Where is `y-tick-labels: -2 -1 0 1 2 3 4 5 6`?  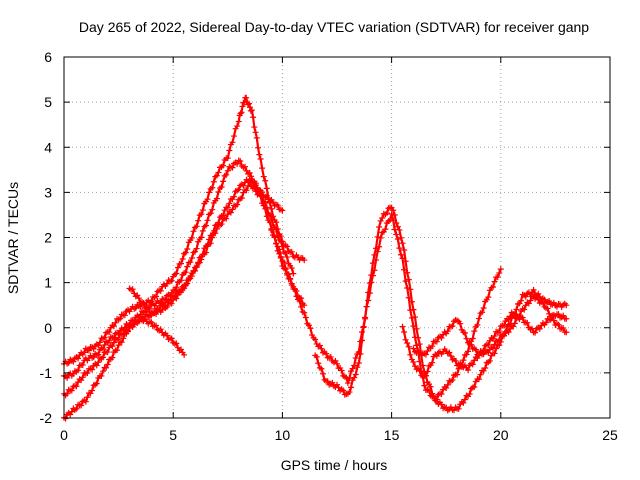 y-tick-labels: -2 -1 0 1 2 3 4 5 6 is located at coordinates (46, 237).